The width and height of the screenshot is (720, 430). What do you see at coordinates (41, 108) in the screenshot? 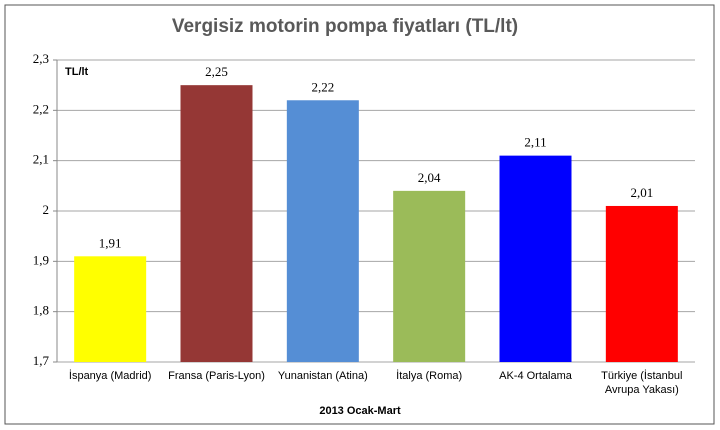
I see `y-tick-label: 2,2` at bounding box center [41, 108].